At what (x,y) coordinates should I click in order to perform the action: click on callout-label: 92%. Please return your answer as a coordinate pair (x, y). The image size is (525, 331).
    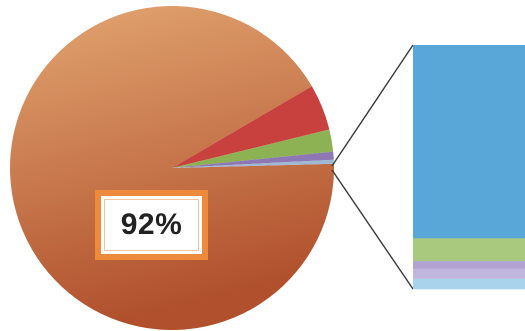
    Looking at the image, I should click on (151, 224).